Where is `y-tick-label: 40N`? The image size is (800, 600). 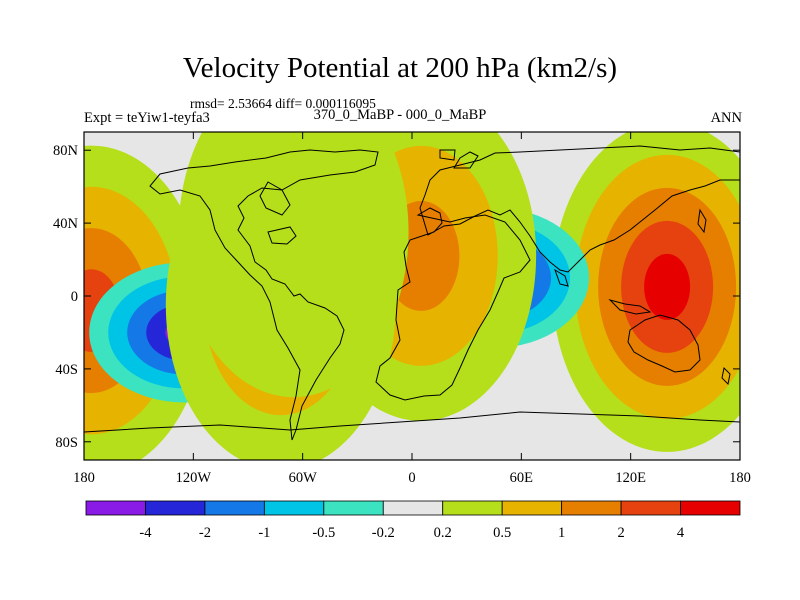
y-tick-label: 40N is located at coordinates (66, 224).